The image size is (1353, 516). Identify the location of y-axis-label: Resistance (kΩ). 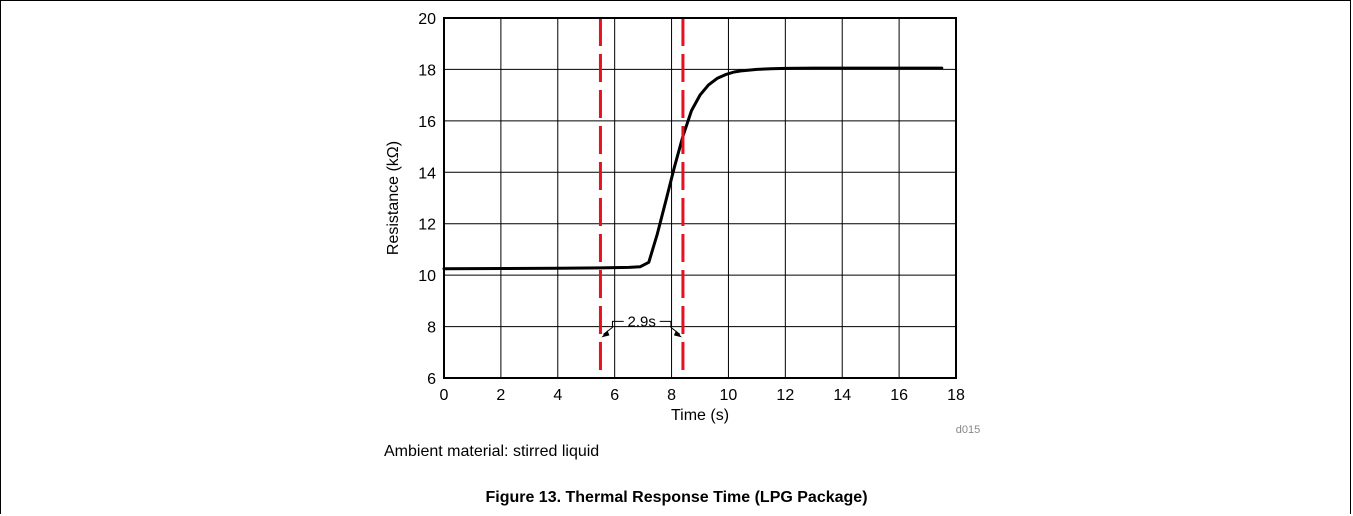
(393, 198).